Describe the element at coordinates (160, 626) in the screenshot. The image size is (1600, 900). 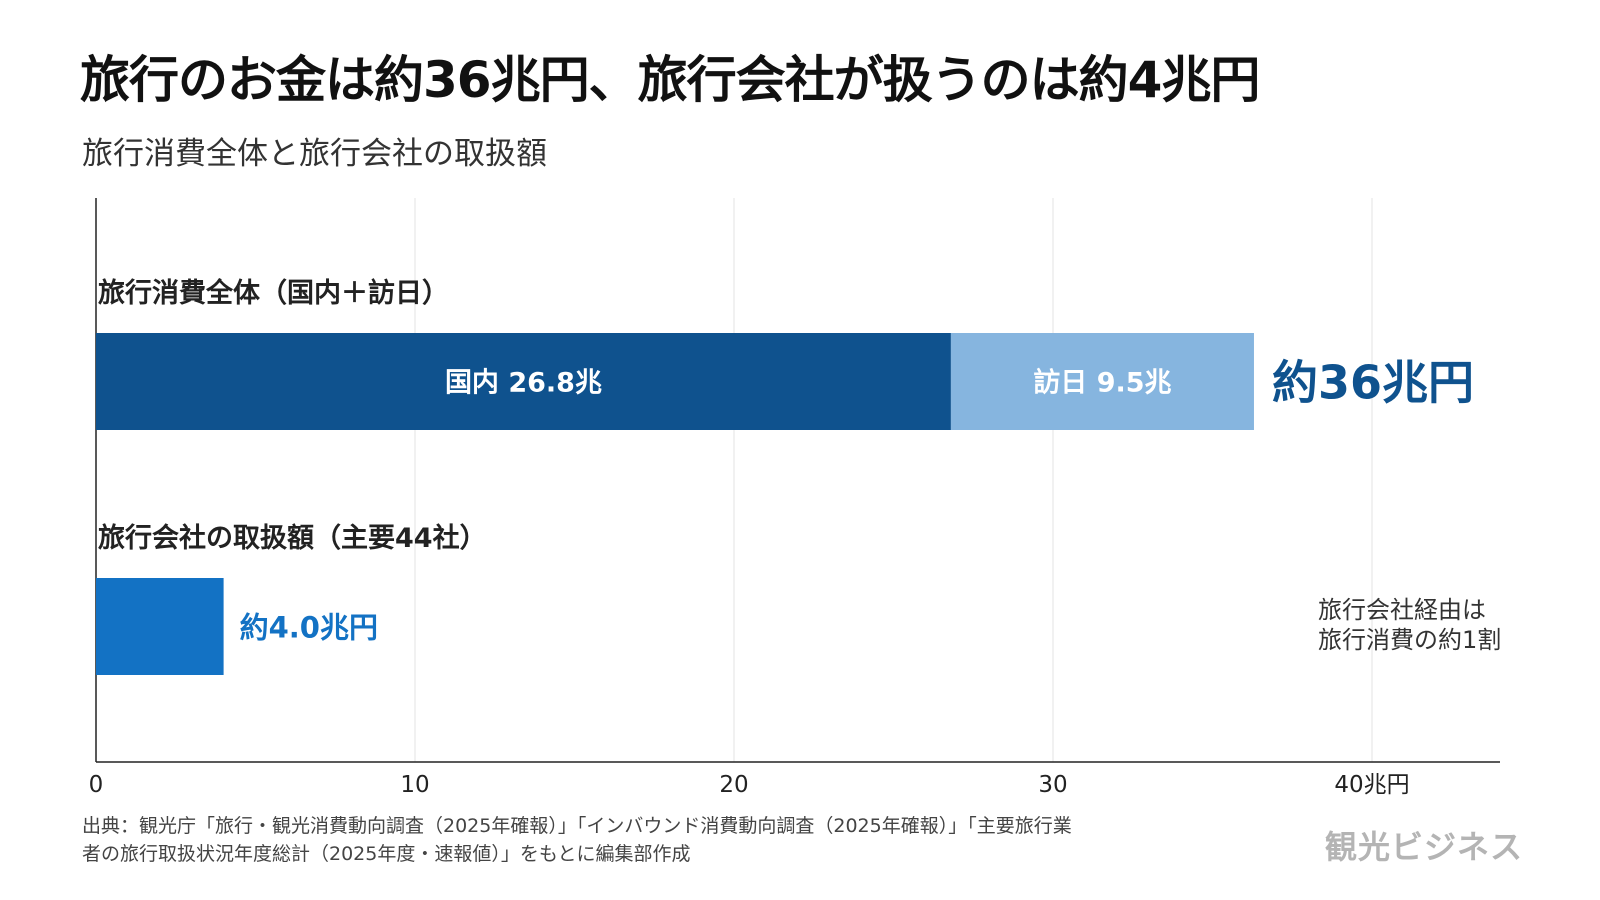
I see `bar-segment-旅行会社` at that location.